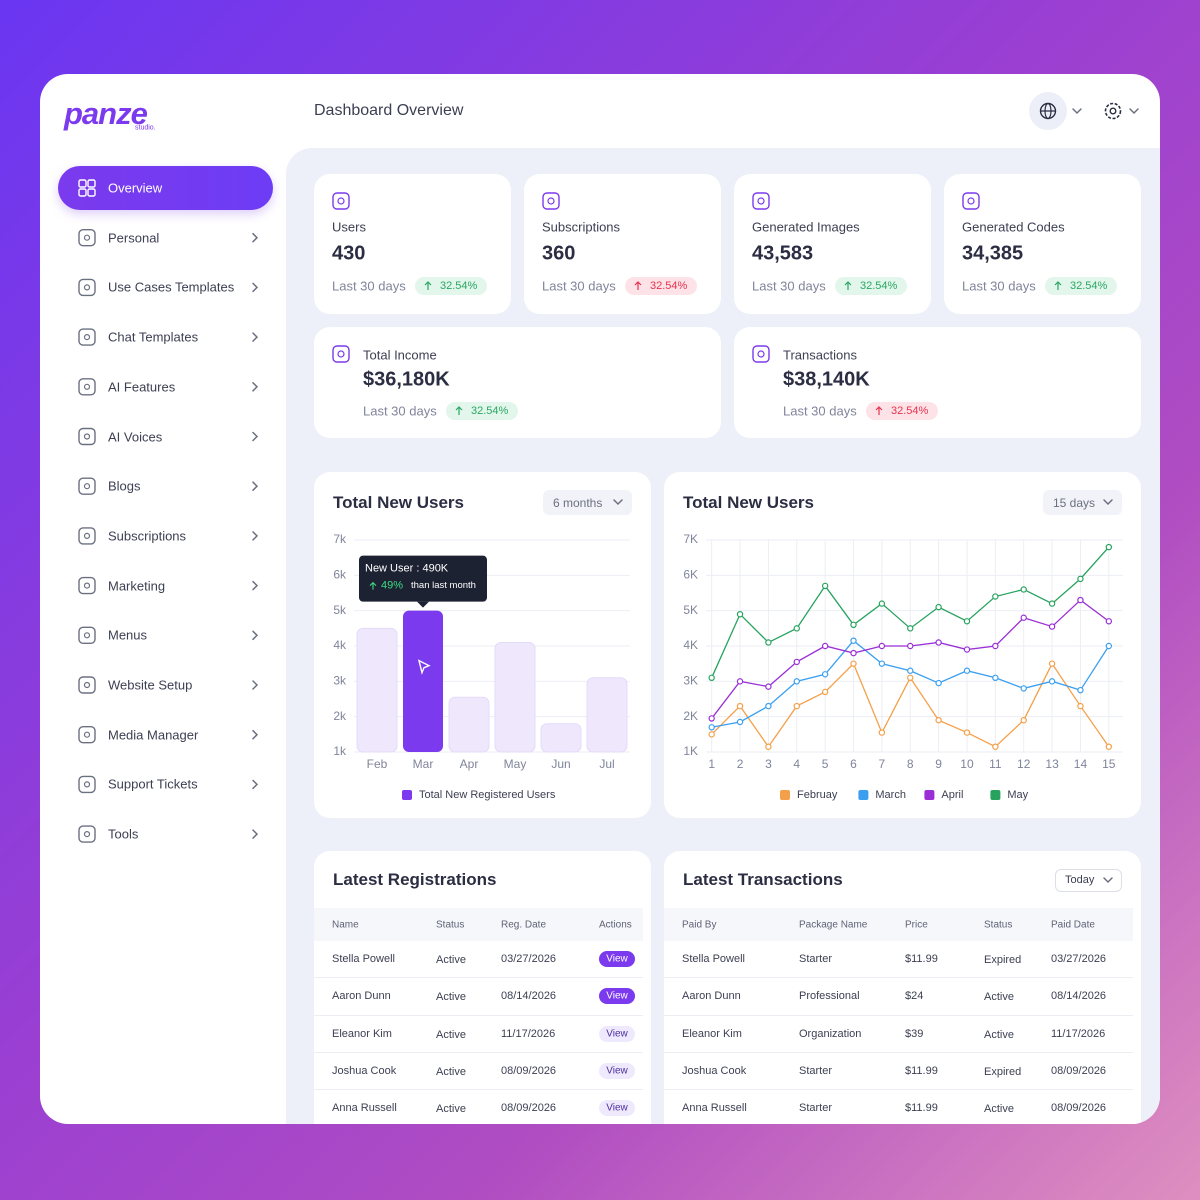  What do you see at coordinates (690, 751) in the screenshot?
I see `y-tick-label: 1K` at bounding box center [690, 751].